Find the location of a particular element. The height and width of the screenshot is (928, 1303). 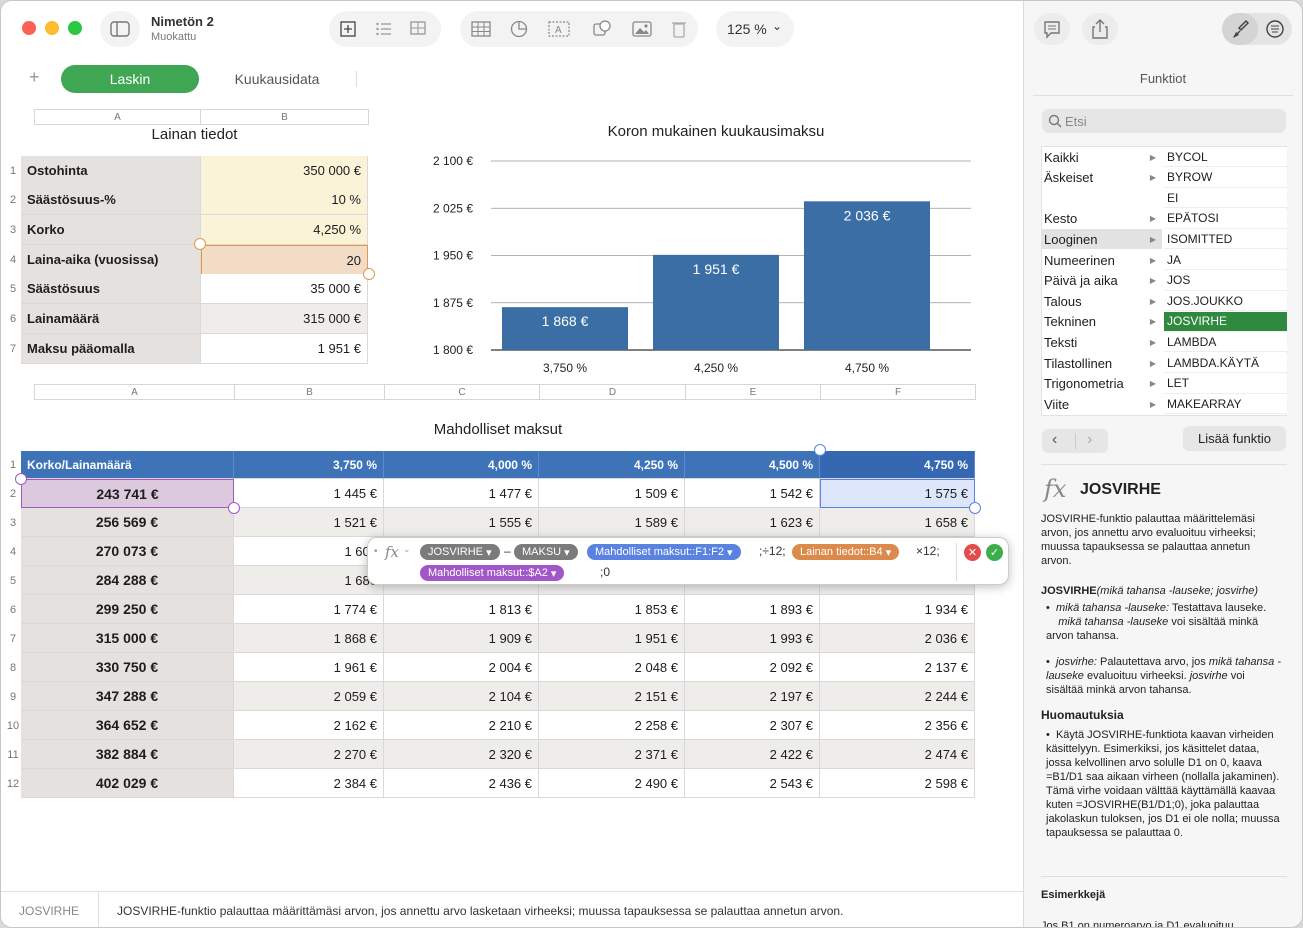

table-cell-payment: 2 048 € is located at coordinates (612, 667).